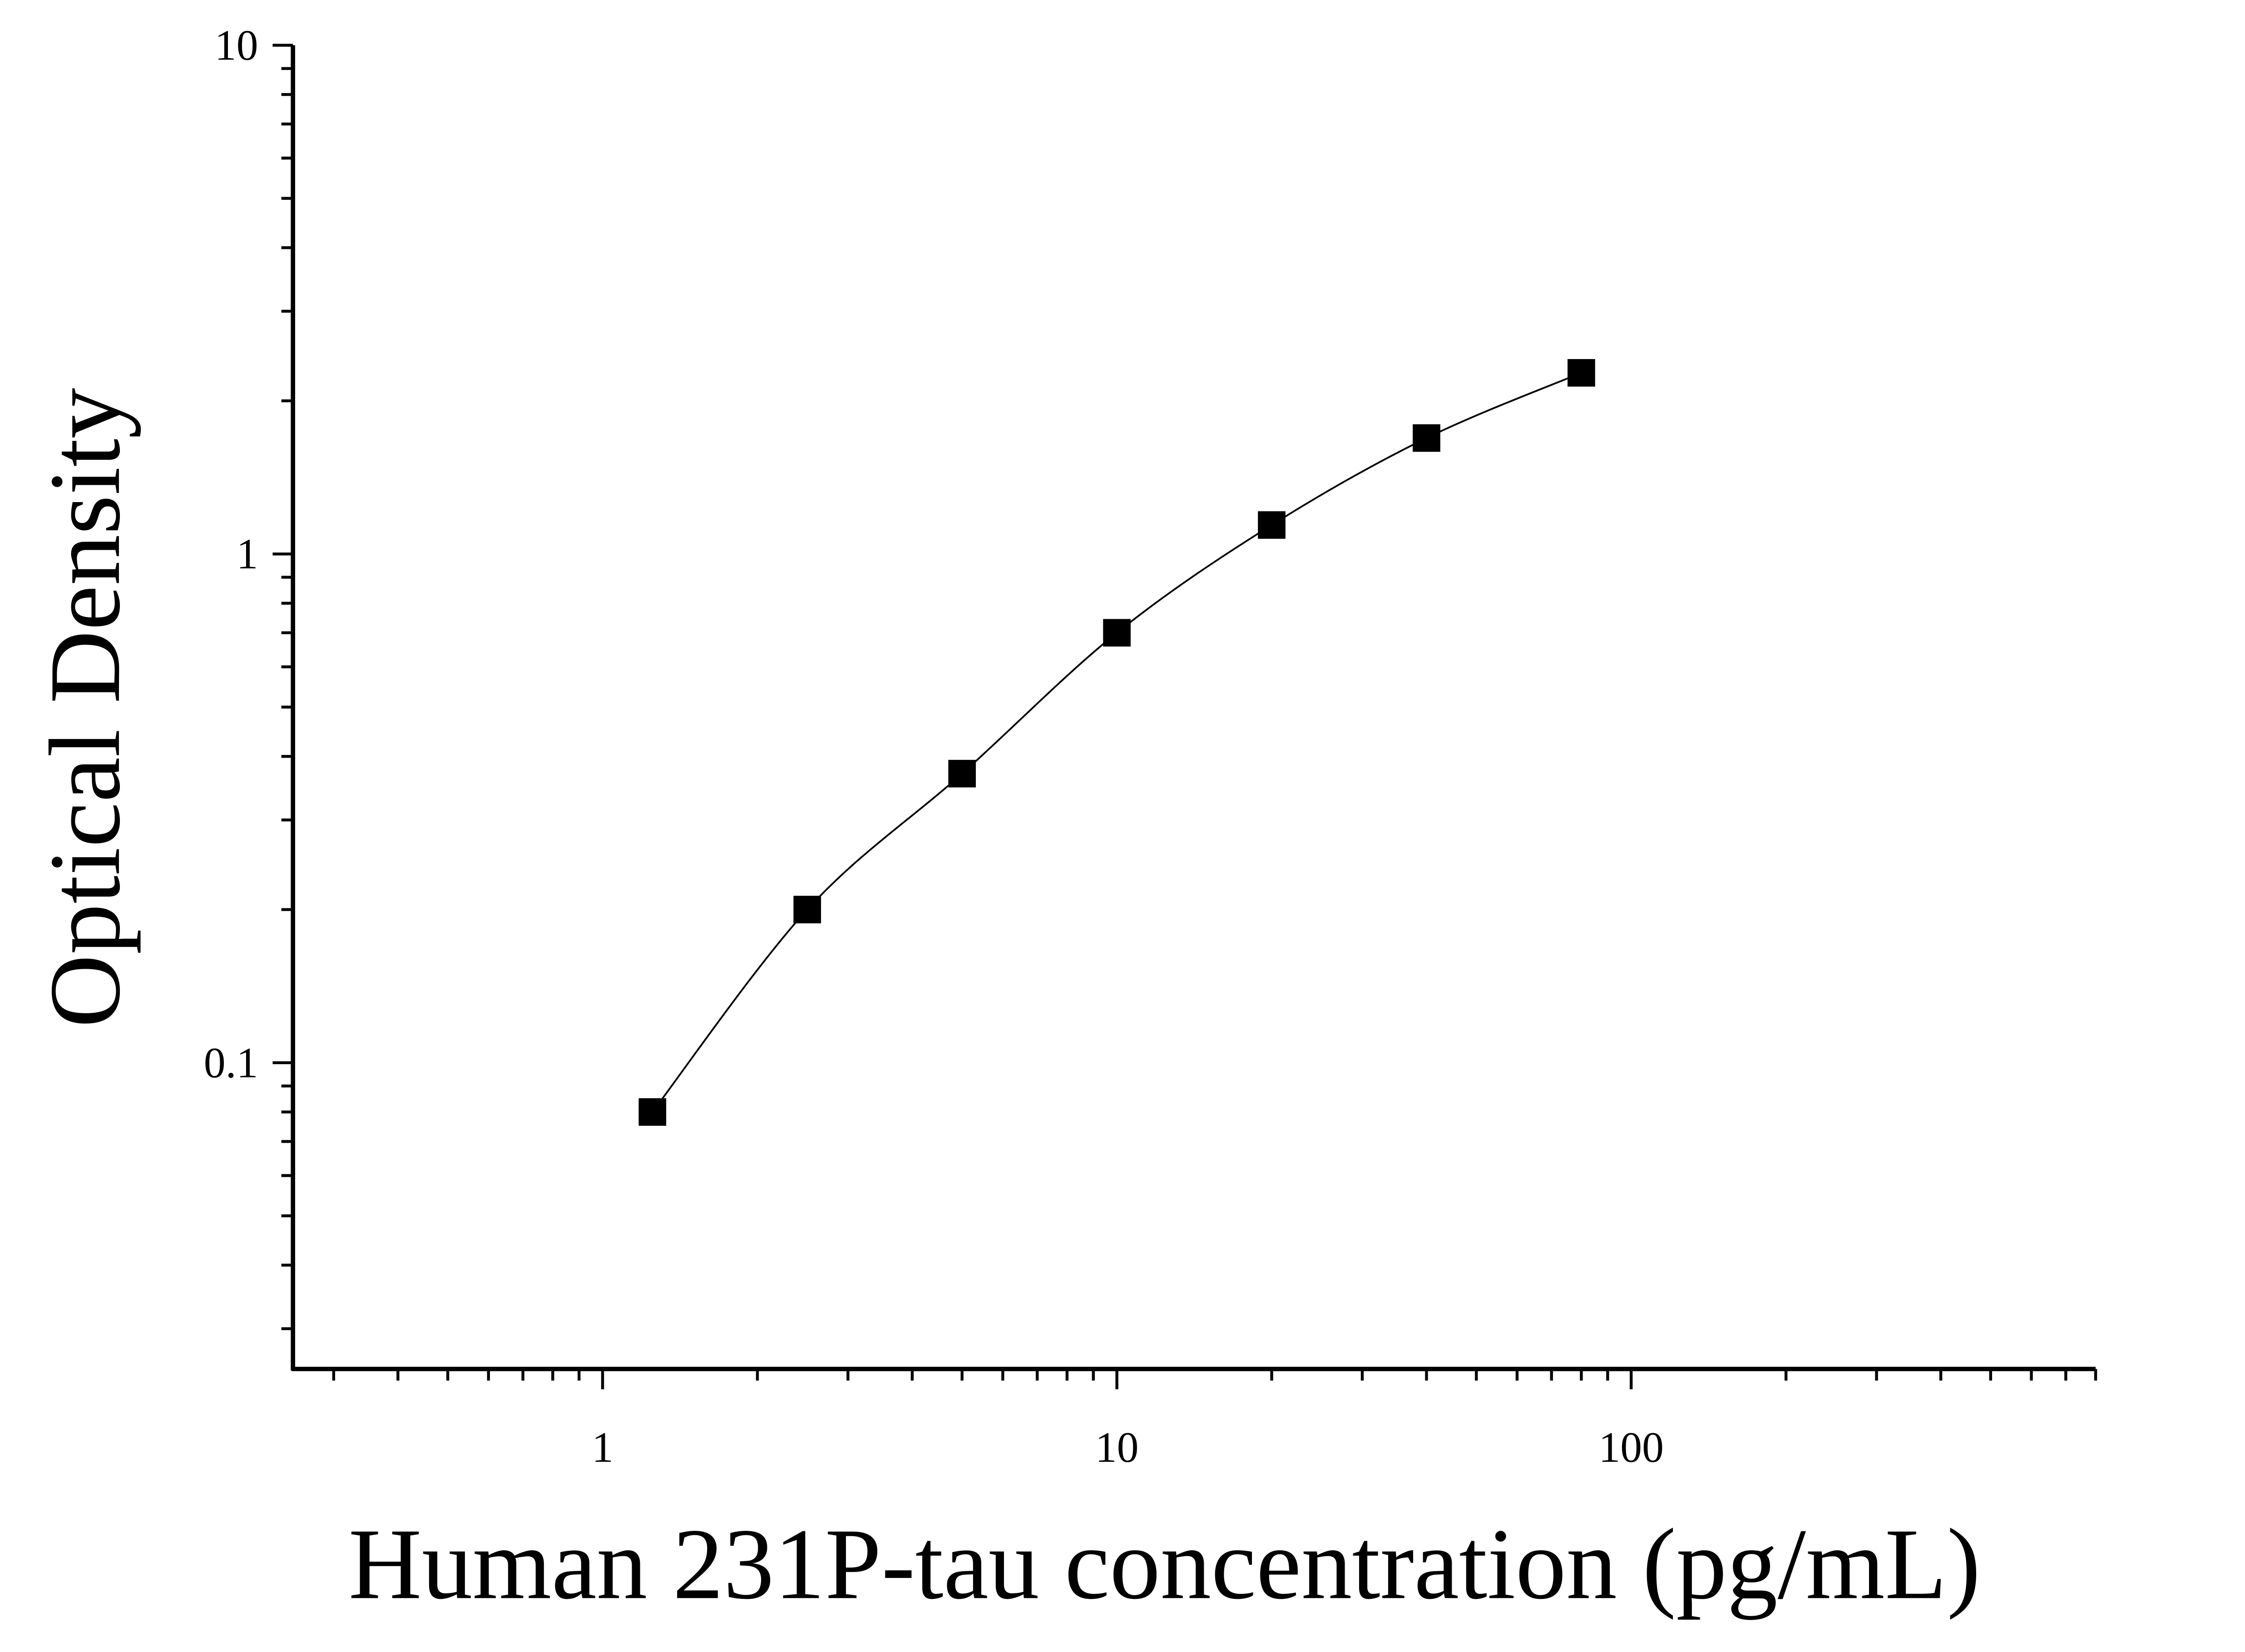 The image size is (2245, 1652). I want to click on x-tick-label: 10, so click(1117, 1447).